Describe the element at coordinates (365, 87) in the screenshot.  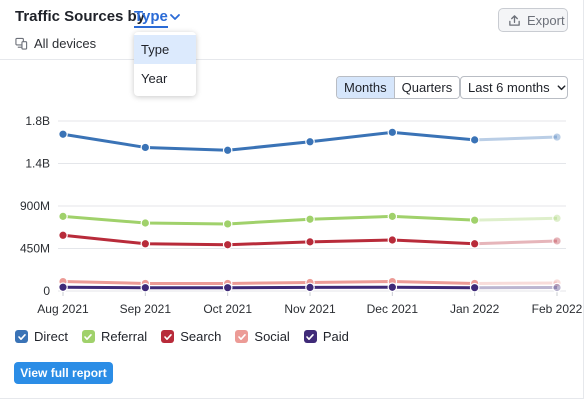
I see `months-button: Months` at that location.